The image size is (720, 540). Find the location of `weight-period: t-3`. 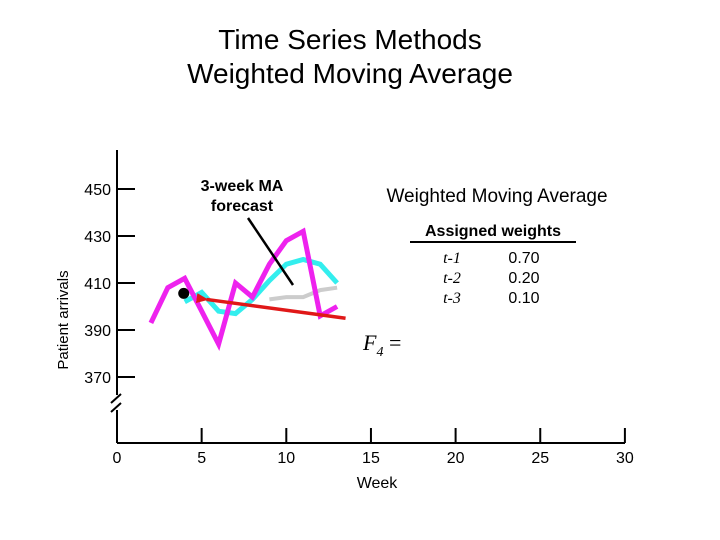

weight-period: t-3 is located at coordinates (452, 298).